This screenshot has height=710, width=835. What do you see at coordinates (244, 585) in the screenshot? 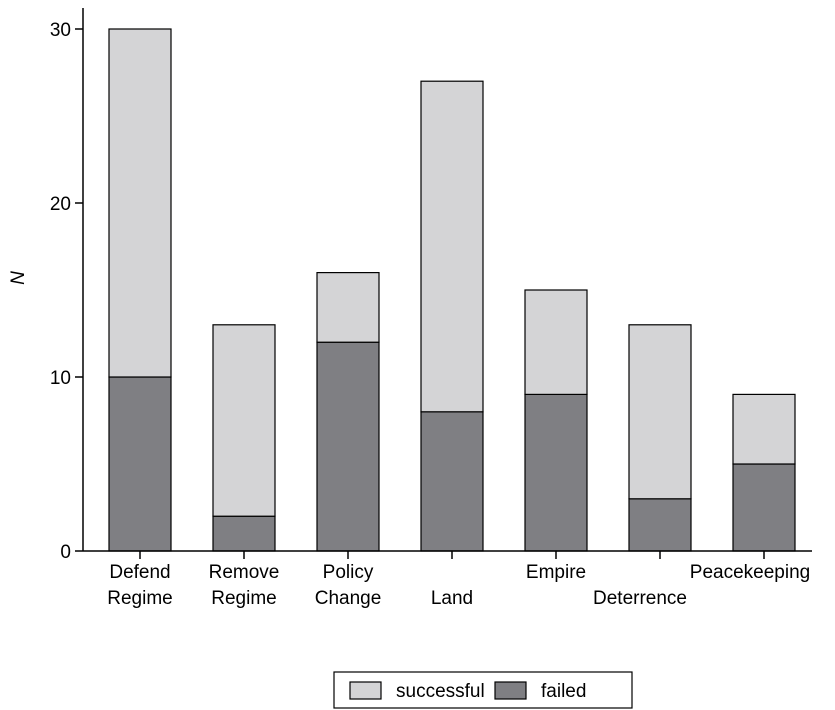
I see `x-tick-label: Remove Regime` at bounding box center [244, 585].